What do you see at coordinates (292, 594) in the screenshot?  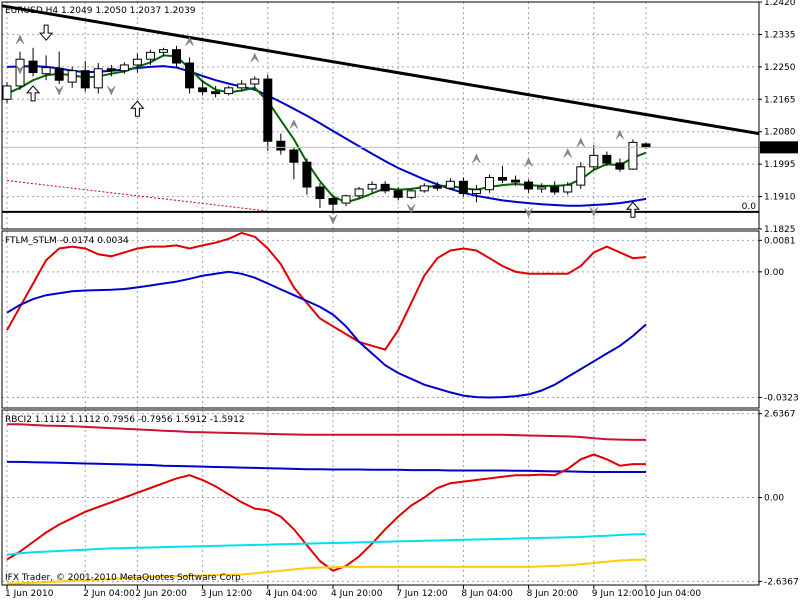 I see `x-tick-label-4: 4 Jun 04:00` at bounding box center [292, 594].